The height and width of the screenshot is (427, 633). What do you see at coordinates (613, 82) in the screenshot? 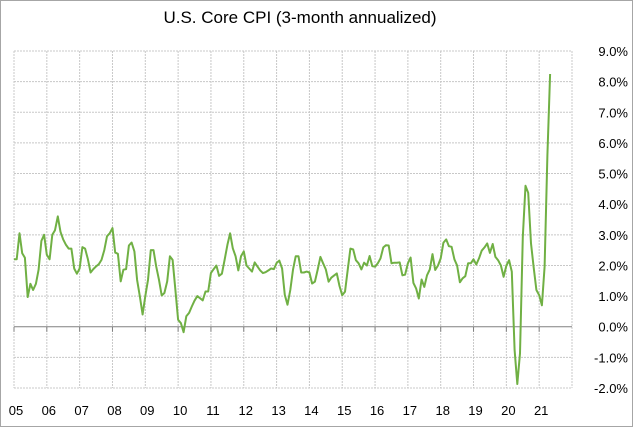
I see `y-tick-label: 8.0%` at bounding box center [613, 82].